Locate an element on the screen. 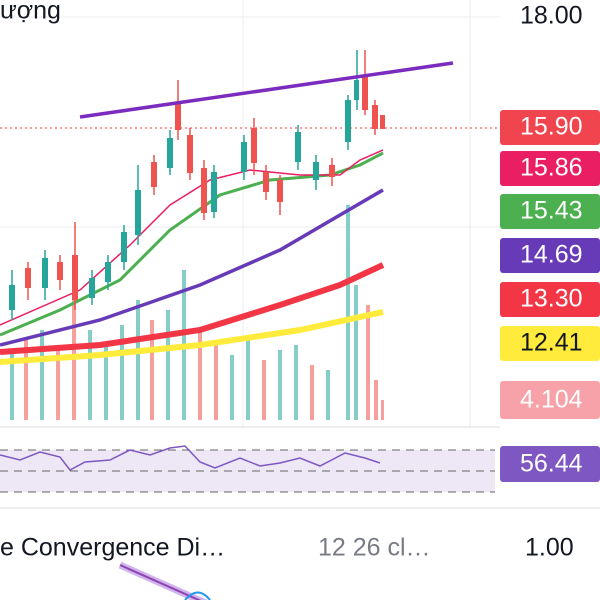  price-label: 12.41 is located at coordinates (551, 343).